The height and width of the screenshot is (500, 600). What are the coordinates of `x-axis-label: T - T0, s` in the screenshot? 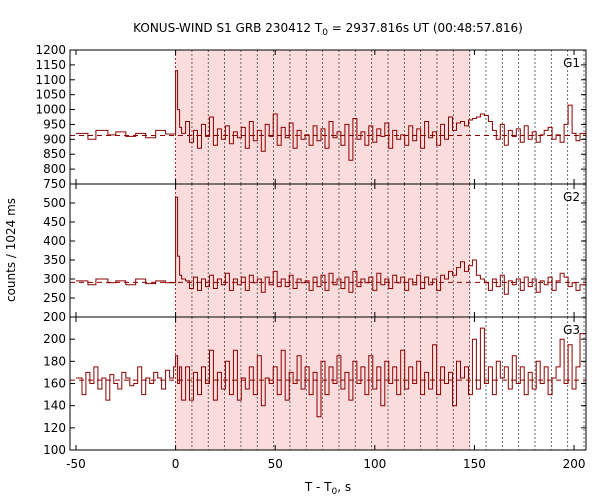 It's located at (327, 488).